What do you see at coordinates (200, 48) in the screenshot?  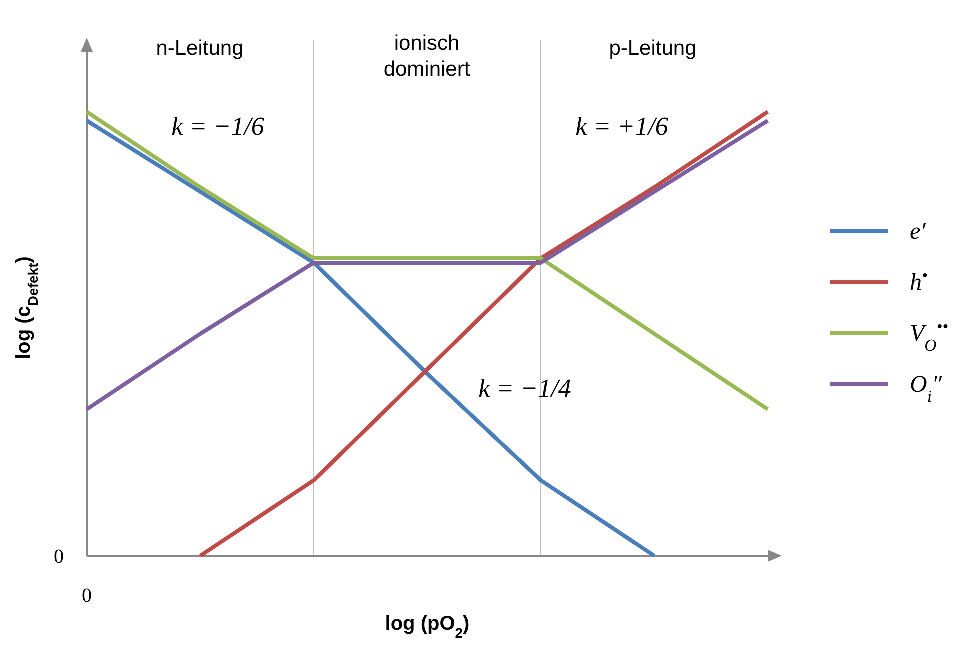 I see `text: n-Leitung` at bounding box center [200, 48].